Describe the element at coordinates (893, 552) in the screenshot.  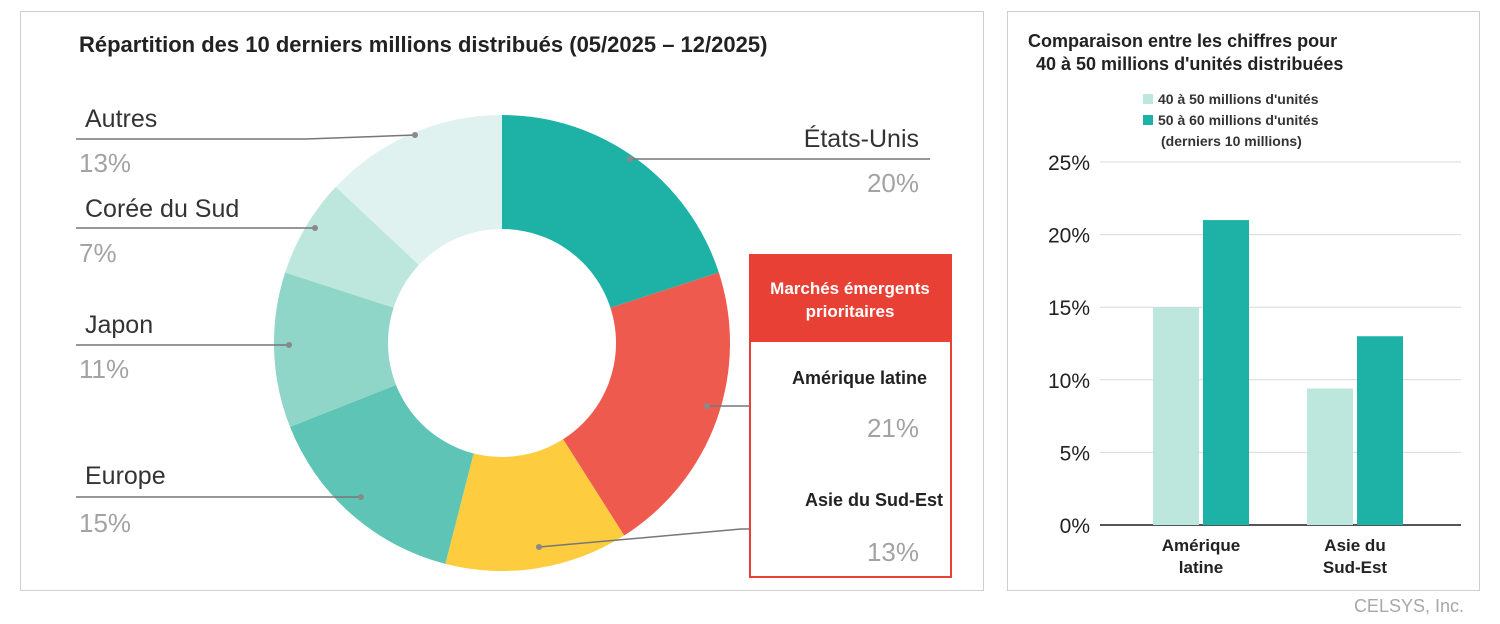
I see `value-asie-sud-est: 13%` at that location.